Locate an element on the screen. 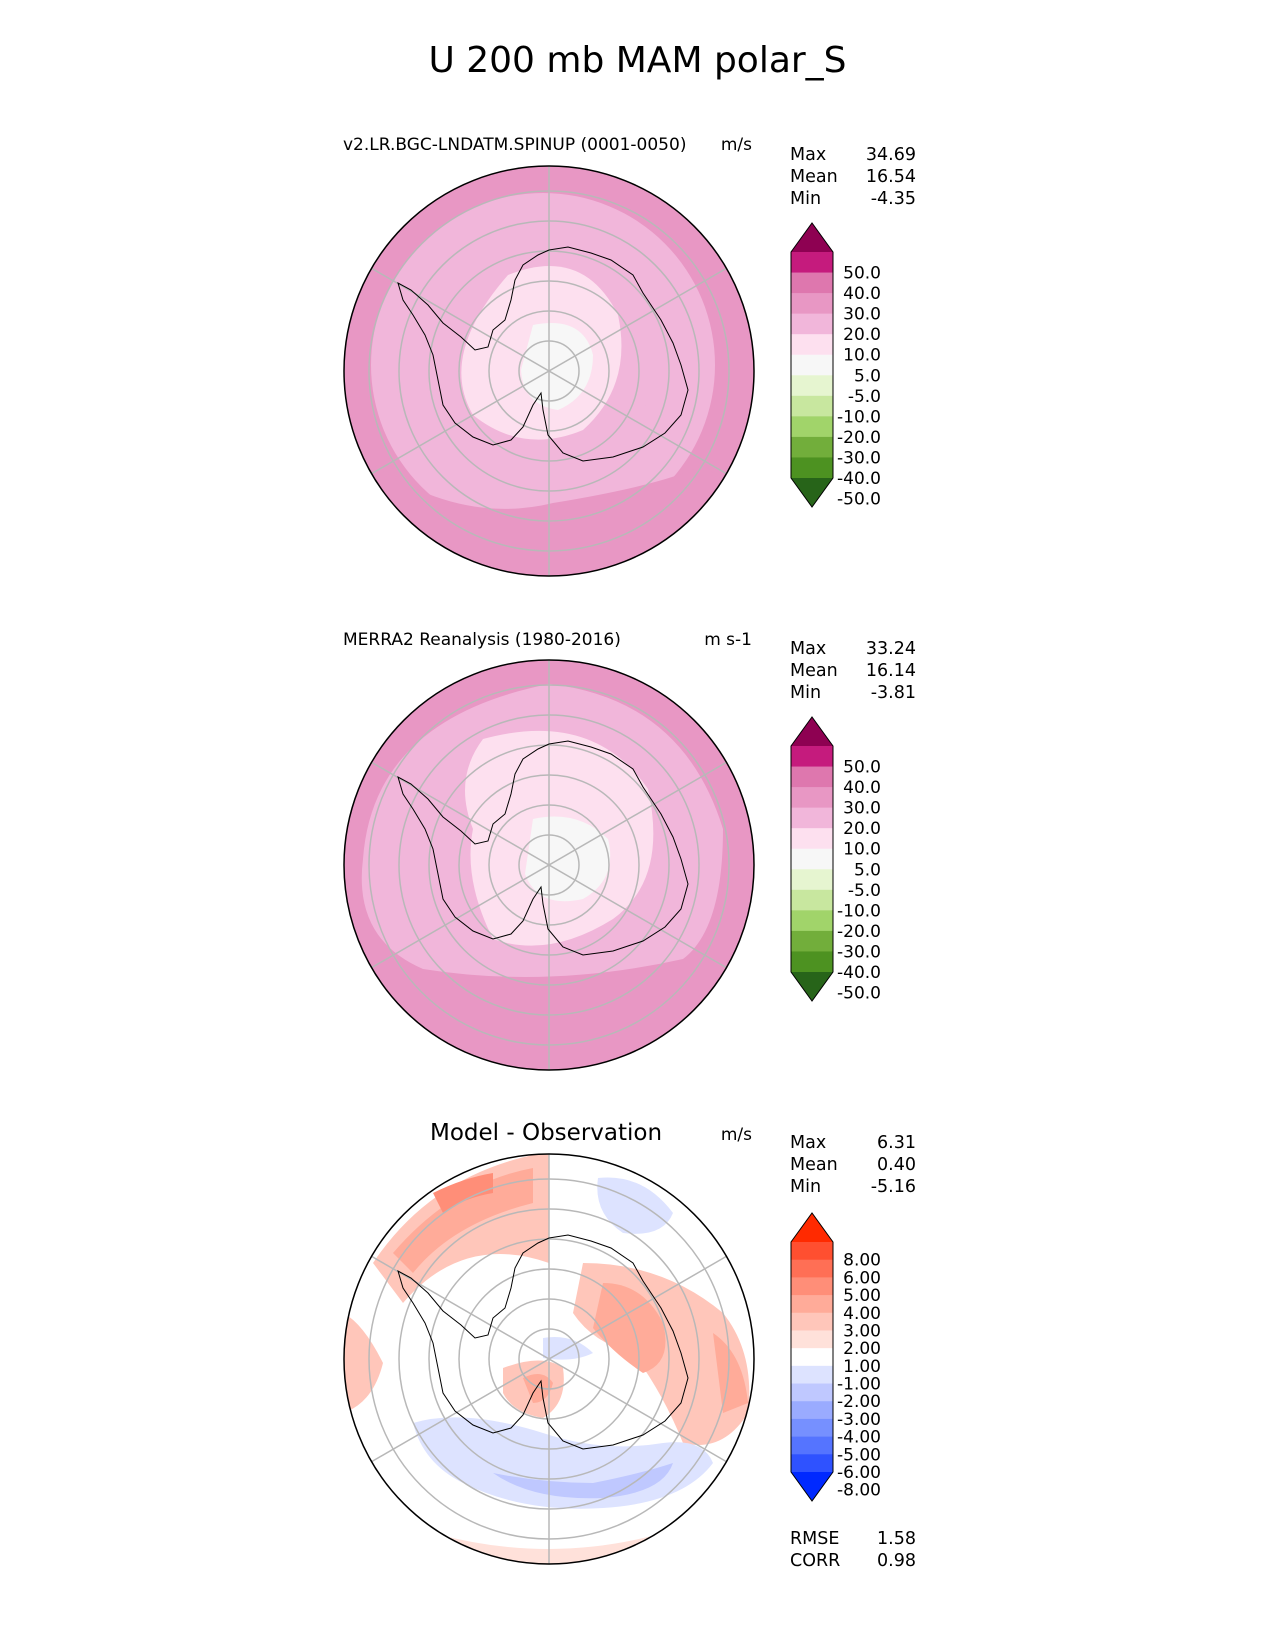 The image size is (1275, 1650). figure-title: U 200 mb MAM polar_S is located at coordinates (637, 60).